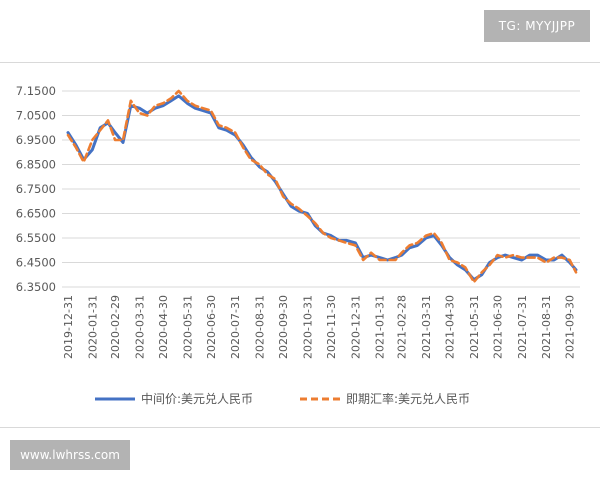  Describe the element at coordinates (36, 287) in the screenshot. I see `y-tick-label: 6.3500` at that location.